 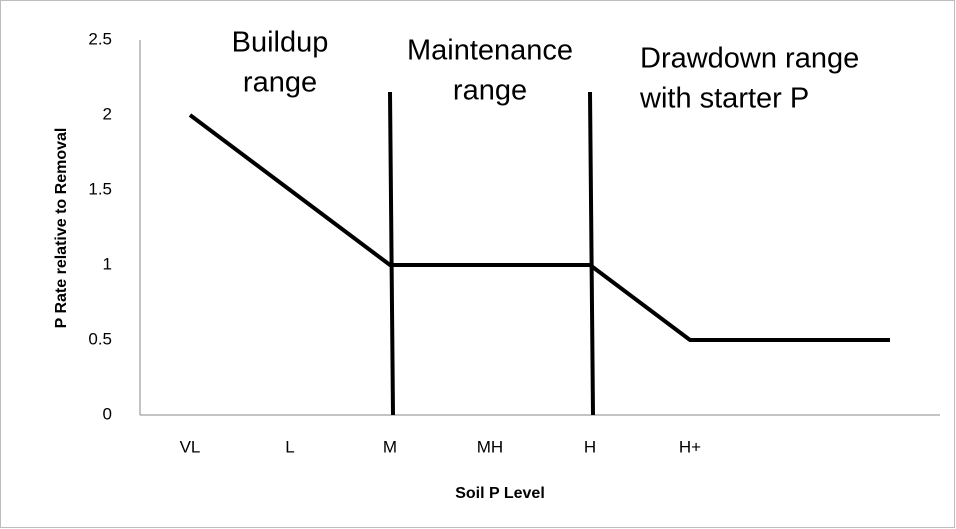 I want to click on y-tick-label: 1, so click(x=107, y=263).